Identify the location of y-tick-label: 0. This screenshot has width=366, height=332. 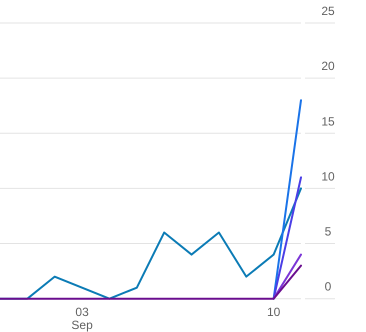
(328, 287).